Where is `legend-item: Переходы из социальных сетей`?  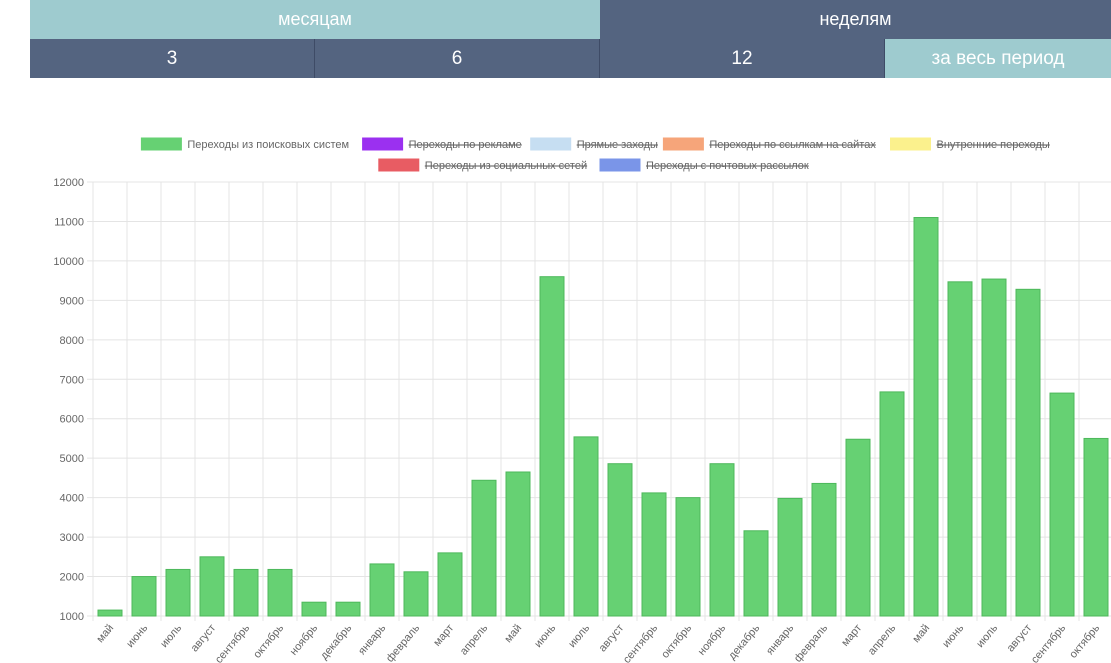 legend-item: Переходы из социальных сетей is located at coordinates (482, 165).